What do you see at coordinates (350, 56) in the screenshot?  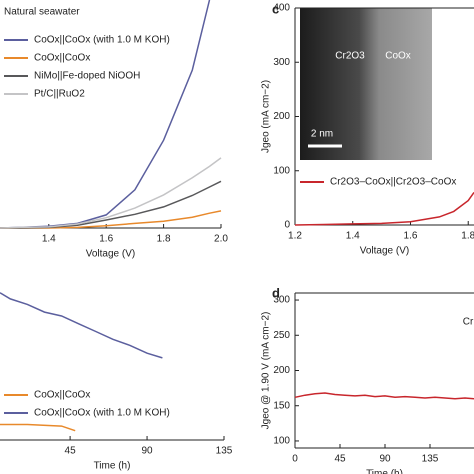 I see `annotation: Cr2O3` at bounding box center [350, 56].